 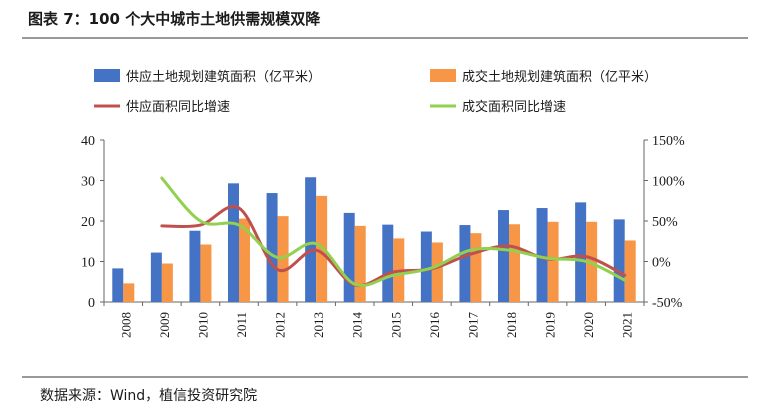 I want to click on x-category-label: 2014, so click(x=357, y=325).